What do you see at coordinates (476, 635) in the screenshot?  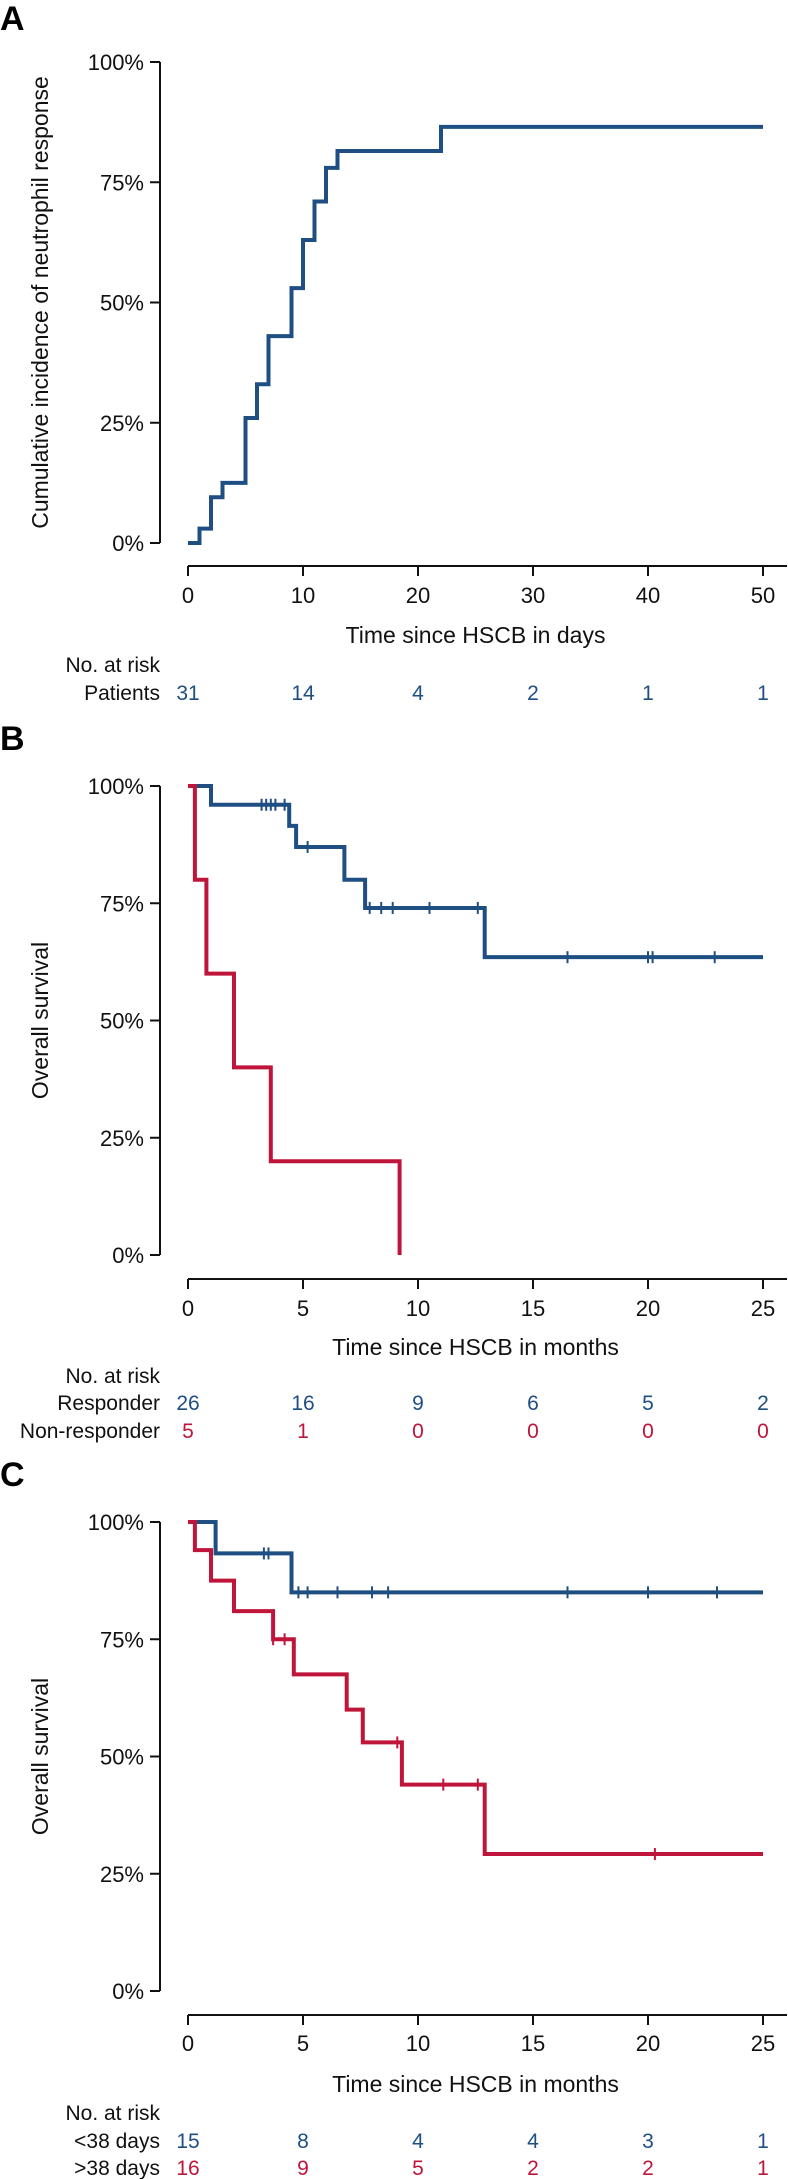 I see `x-axis-title: Time since HSCB in days` at bounding box center [476, 635].